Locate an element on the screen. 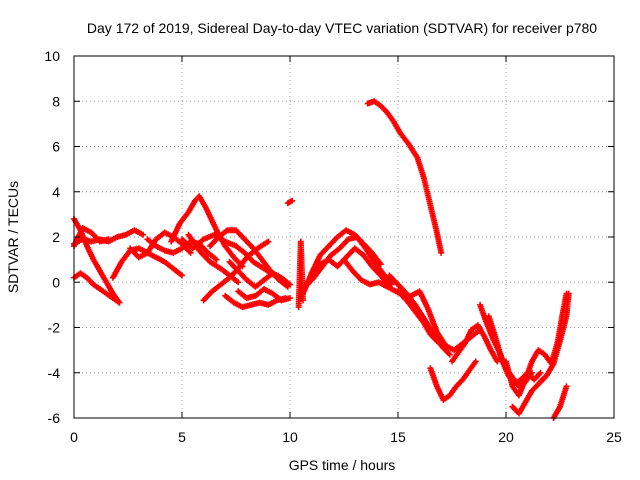  x-tick-label: 20 is located at coordinates (506, 437).